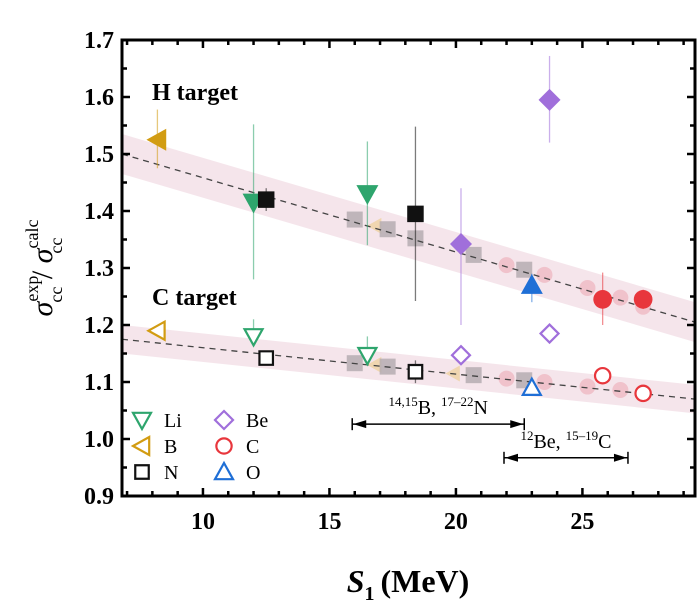 The width and height of the screenshot is (700, 604). Describe the element at coordinates (252, 447) in the screenshot. I see `legend-label-c: C` at that location.